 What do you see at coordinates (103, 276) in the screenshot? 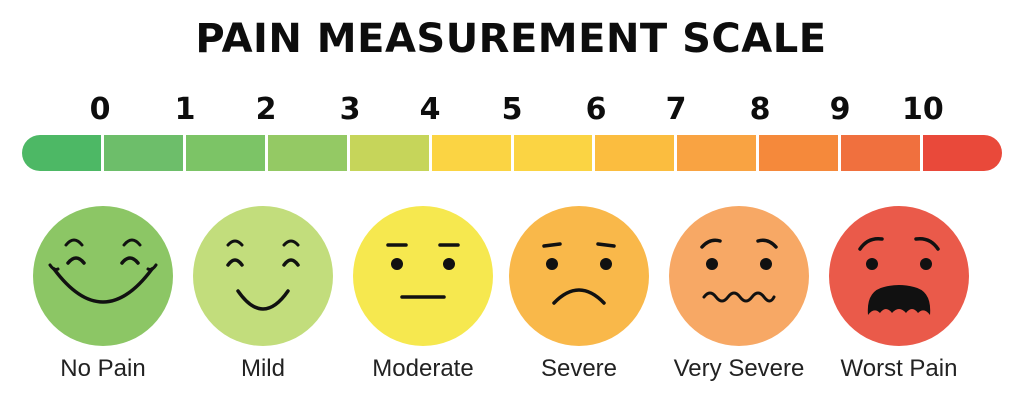
I see `big-smile-face-icon` at bounding box center [103, 276].